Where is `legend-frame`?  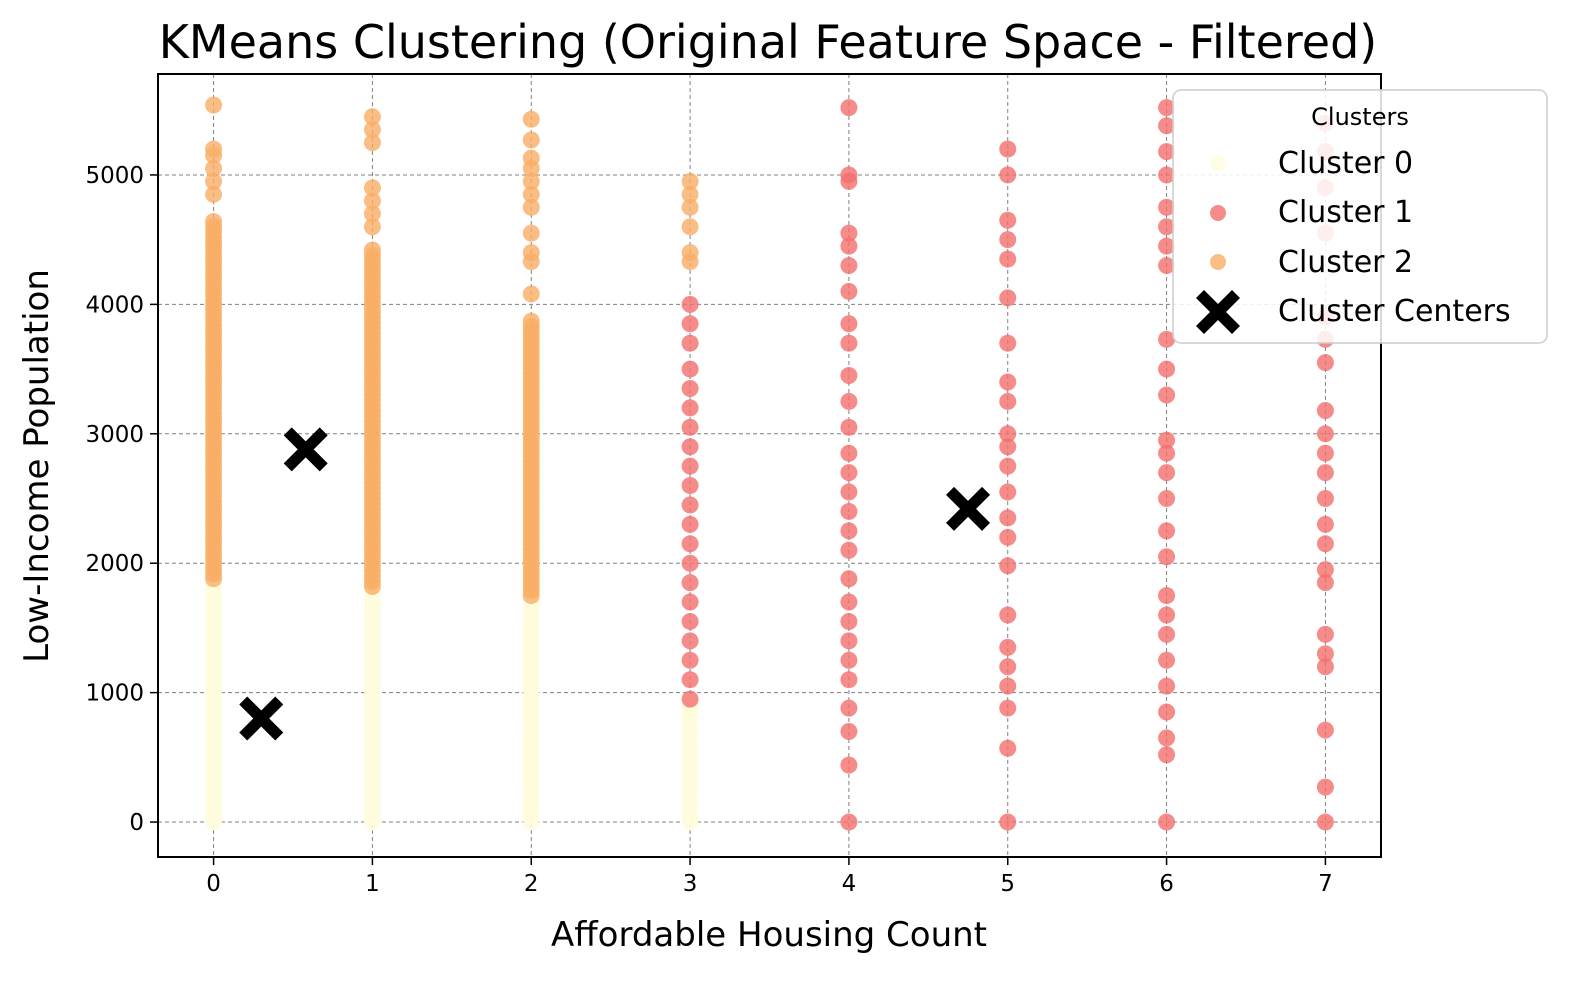
legend-frame is located at coordinates (1360, 216).